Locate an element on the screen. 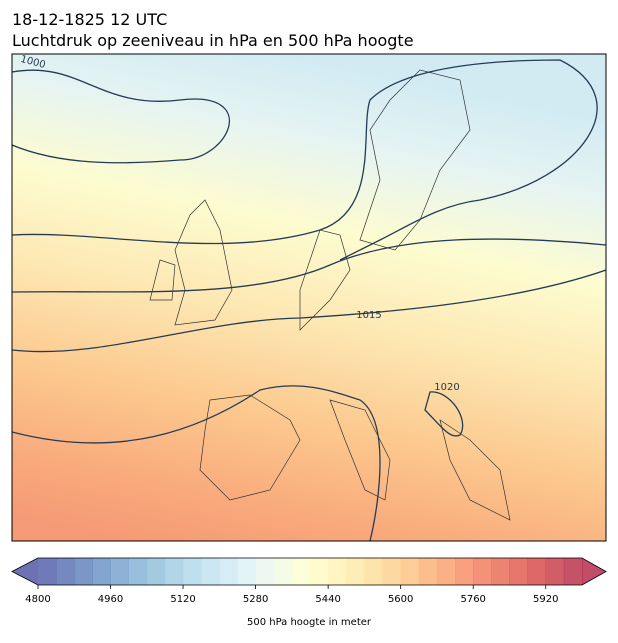 This screenshot has width=618, height=643. colorbar: 4800 4960 5120 5280 5440 5600 5760 5920 is located at coordinates (309, 581).